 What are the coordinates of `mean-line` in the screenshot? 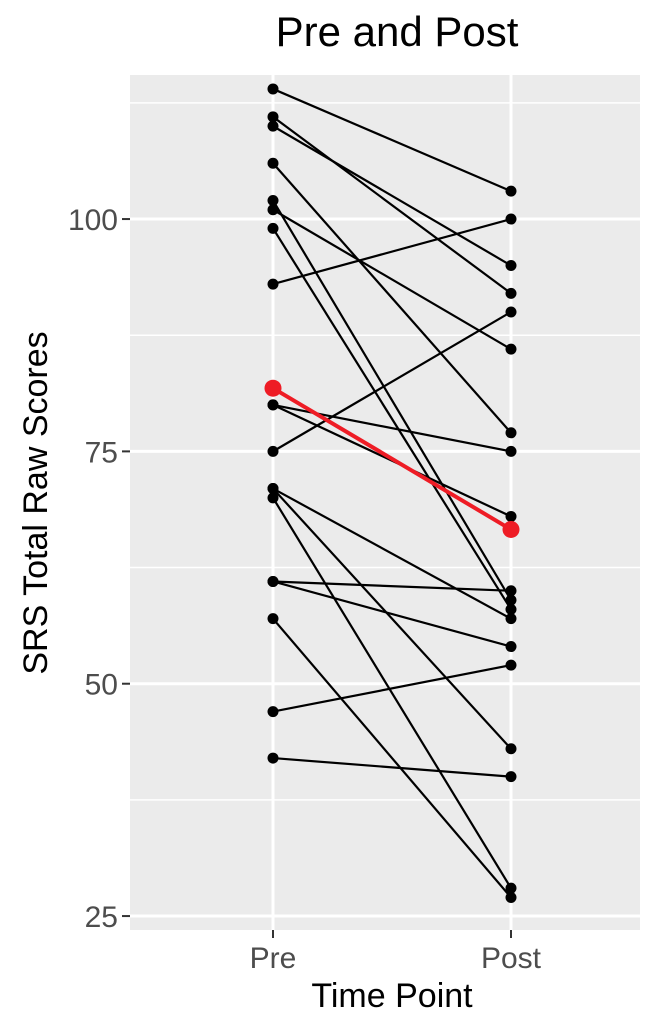 It's located at (392, 459).